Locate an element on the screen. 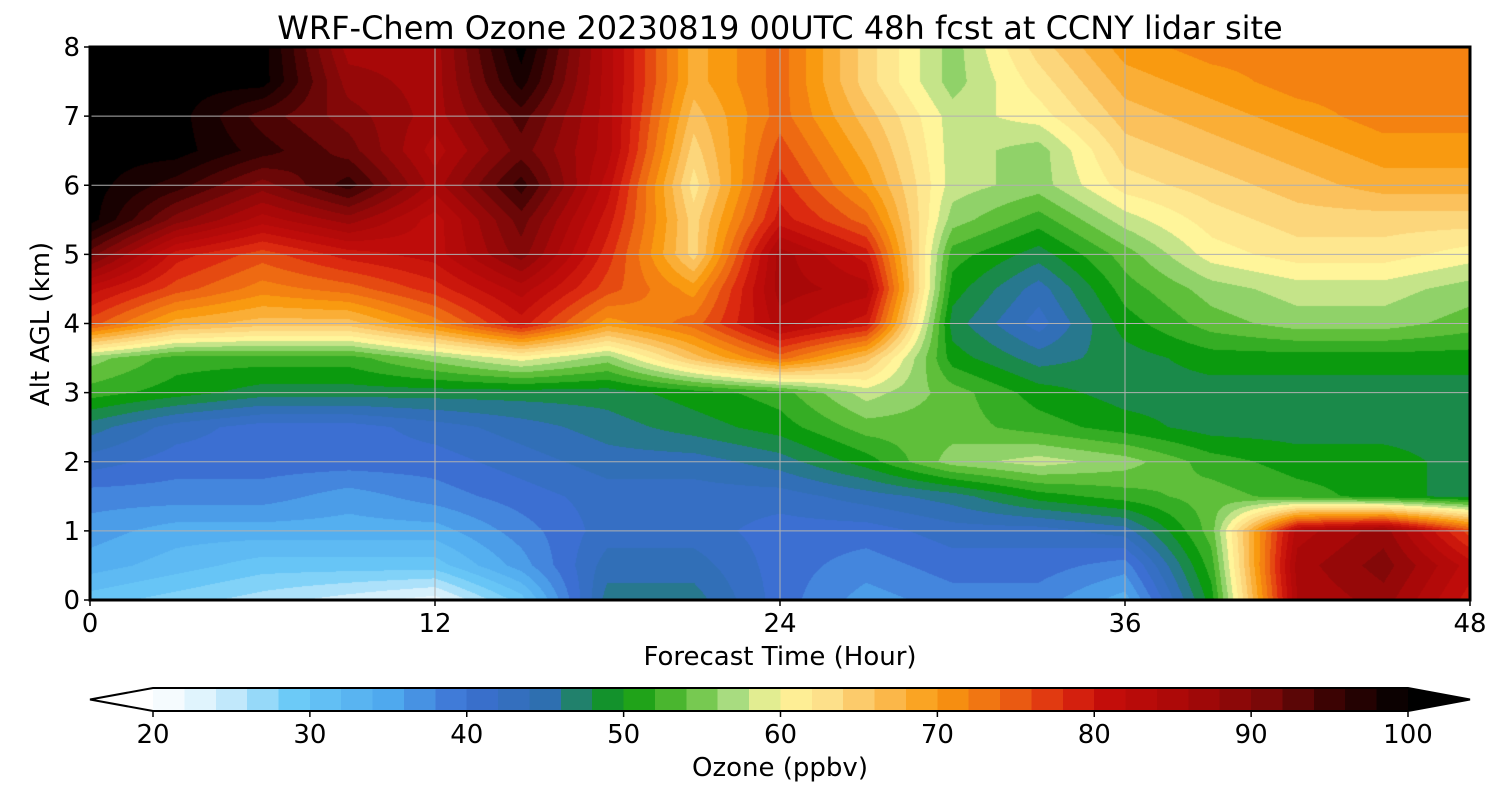 This screenshot has width=1500, height=800. y-axis: 0 1 2 3 4 5 6 7 8 is located at coordinates (76, 324).